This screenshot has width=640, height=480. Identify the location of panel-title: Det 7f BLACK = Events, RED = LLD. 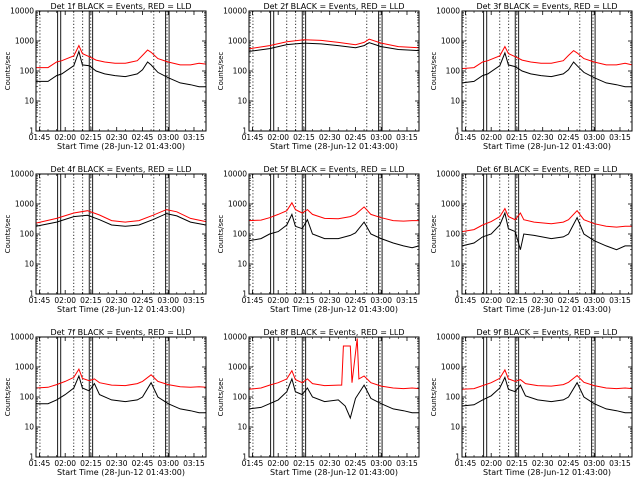
(120, 332).